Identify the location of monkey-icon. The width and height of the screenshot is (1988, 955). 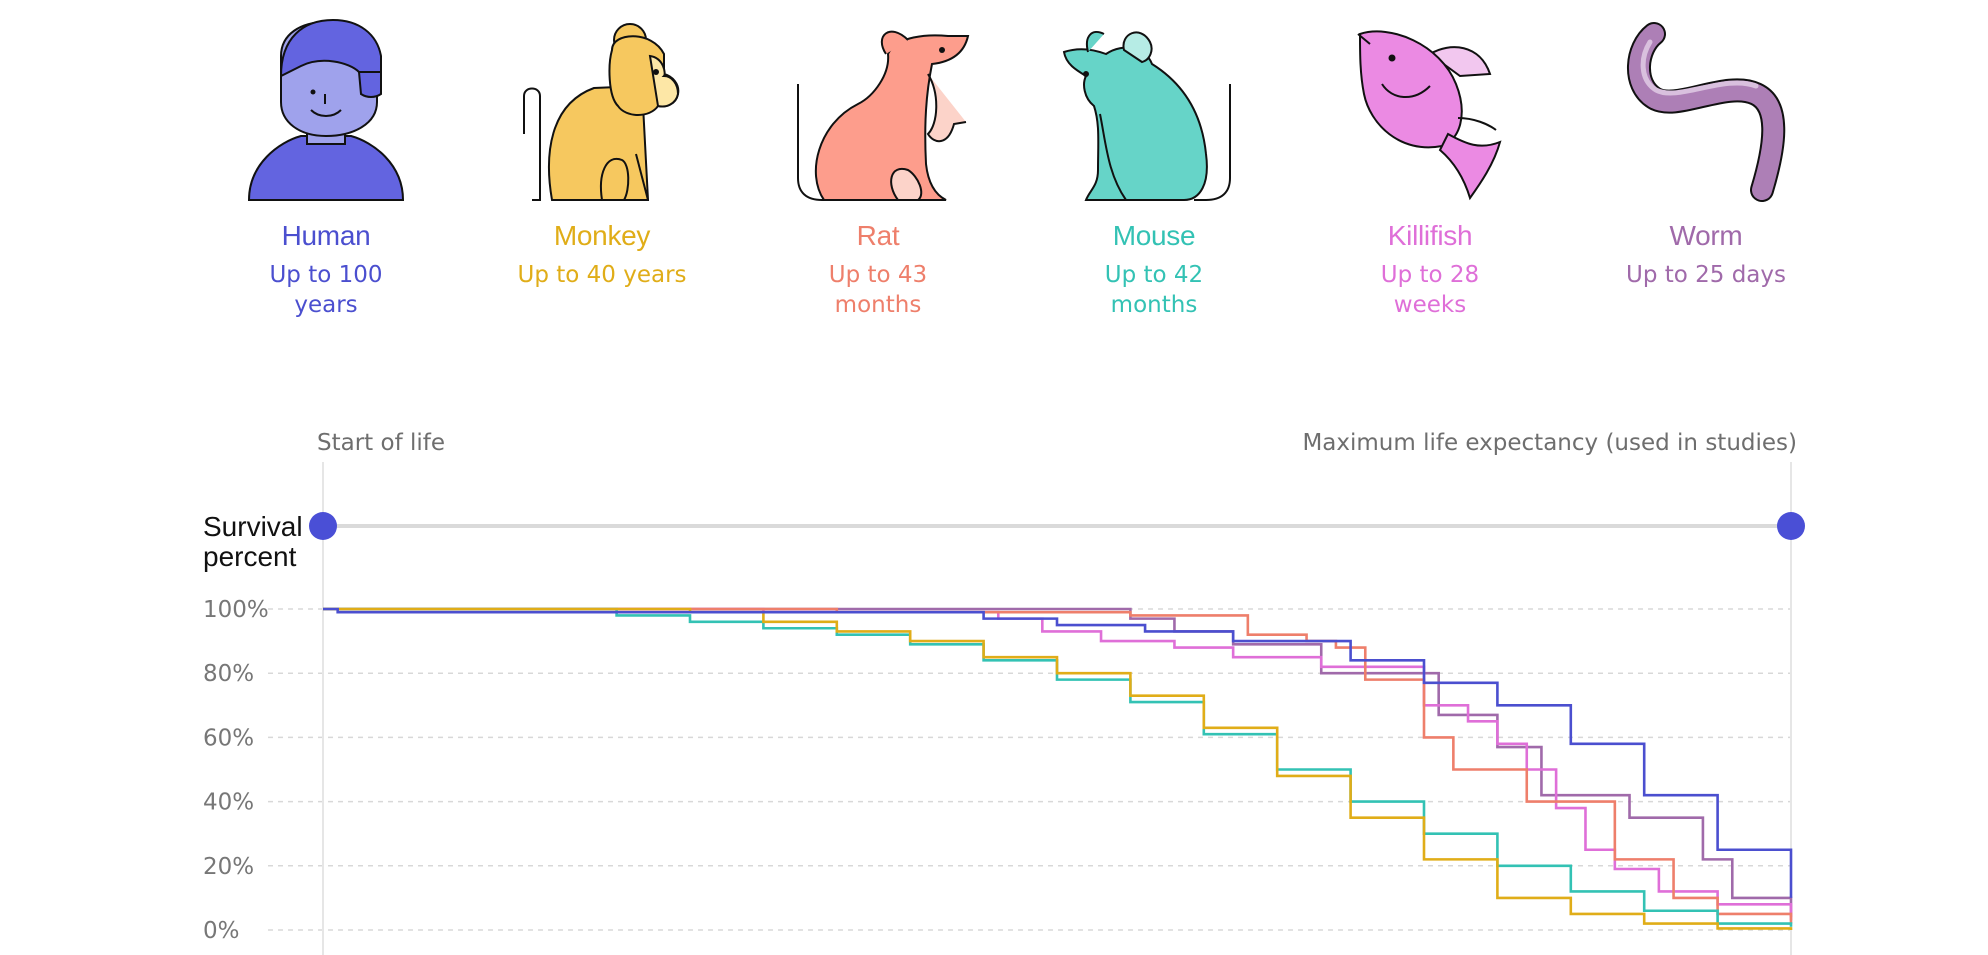
(601, 112).